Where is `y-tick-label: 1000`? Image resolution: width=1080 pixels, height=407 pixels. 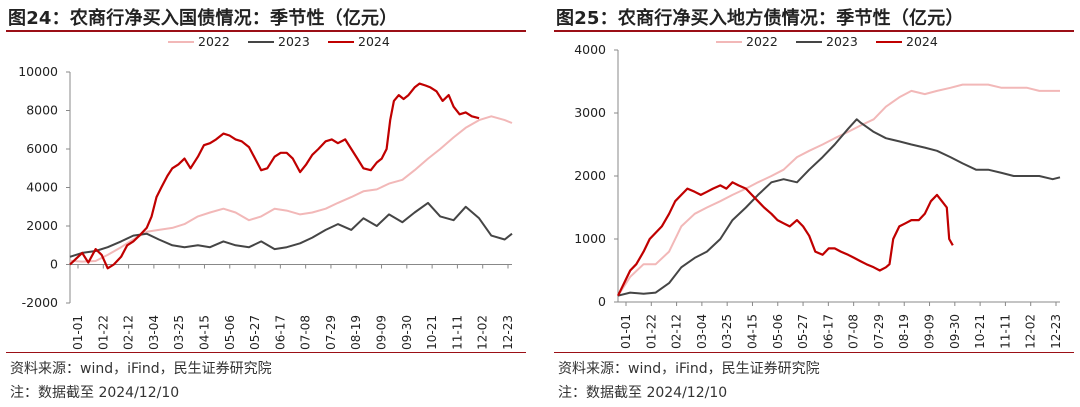
y-tick-label: 1000 is located at coordinates (590, 238).